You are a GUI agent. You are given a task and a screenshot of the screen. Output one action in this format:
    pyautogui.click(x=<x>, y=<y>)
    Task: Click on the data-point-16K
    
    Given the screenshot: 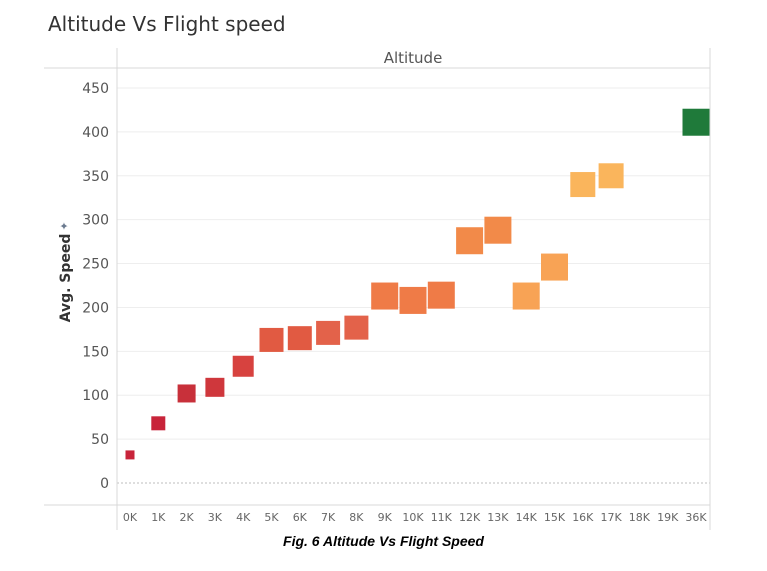 What is the action you would take?
    pyautogui.click(x=583, y=185)
    